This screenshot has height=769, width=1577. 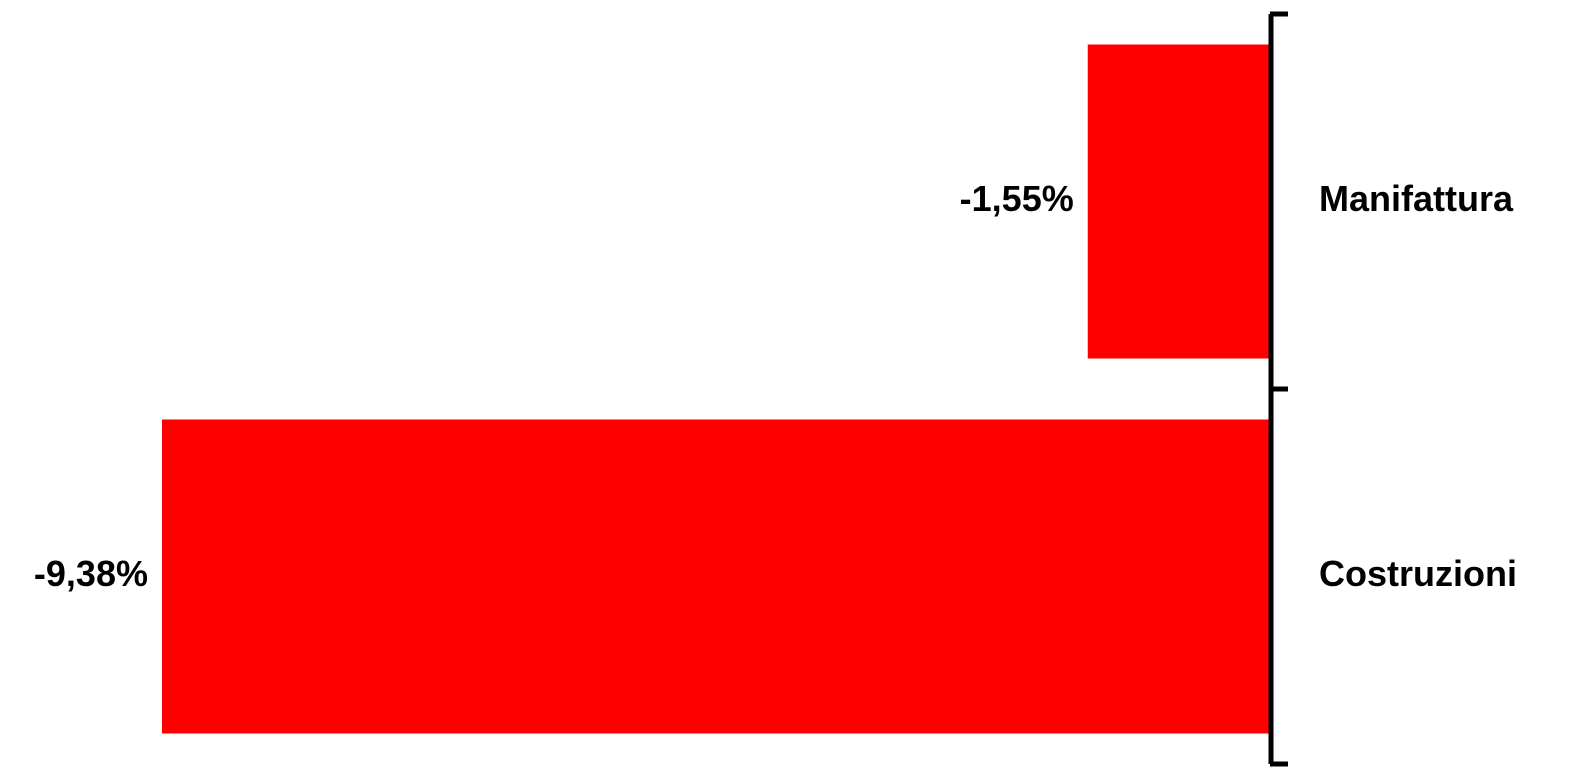 What do you see at coordinates (1418, 573) in the screenshot?
I see `category-label-costruzioni: Costruzioni` at bounding box center [1418, 573].